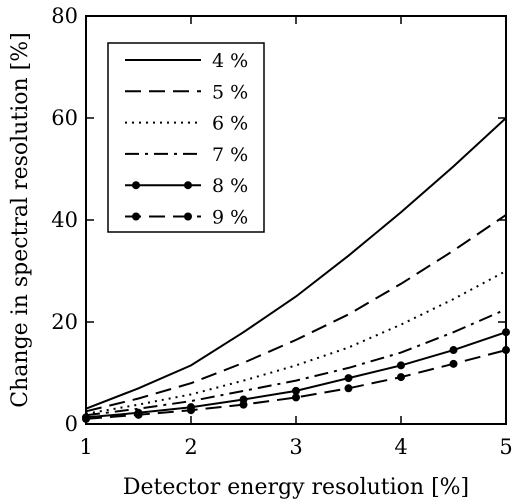 Image resolution: width=516 pixels, height=501 pixels. Describe the element at coordinates (505, 447) in the screenshot. I see `x-tick-label: 5` at that location.